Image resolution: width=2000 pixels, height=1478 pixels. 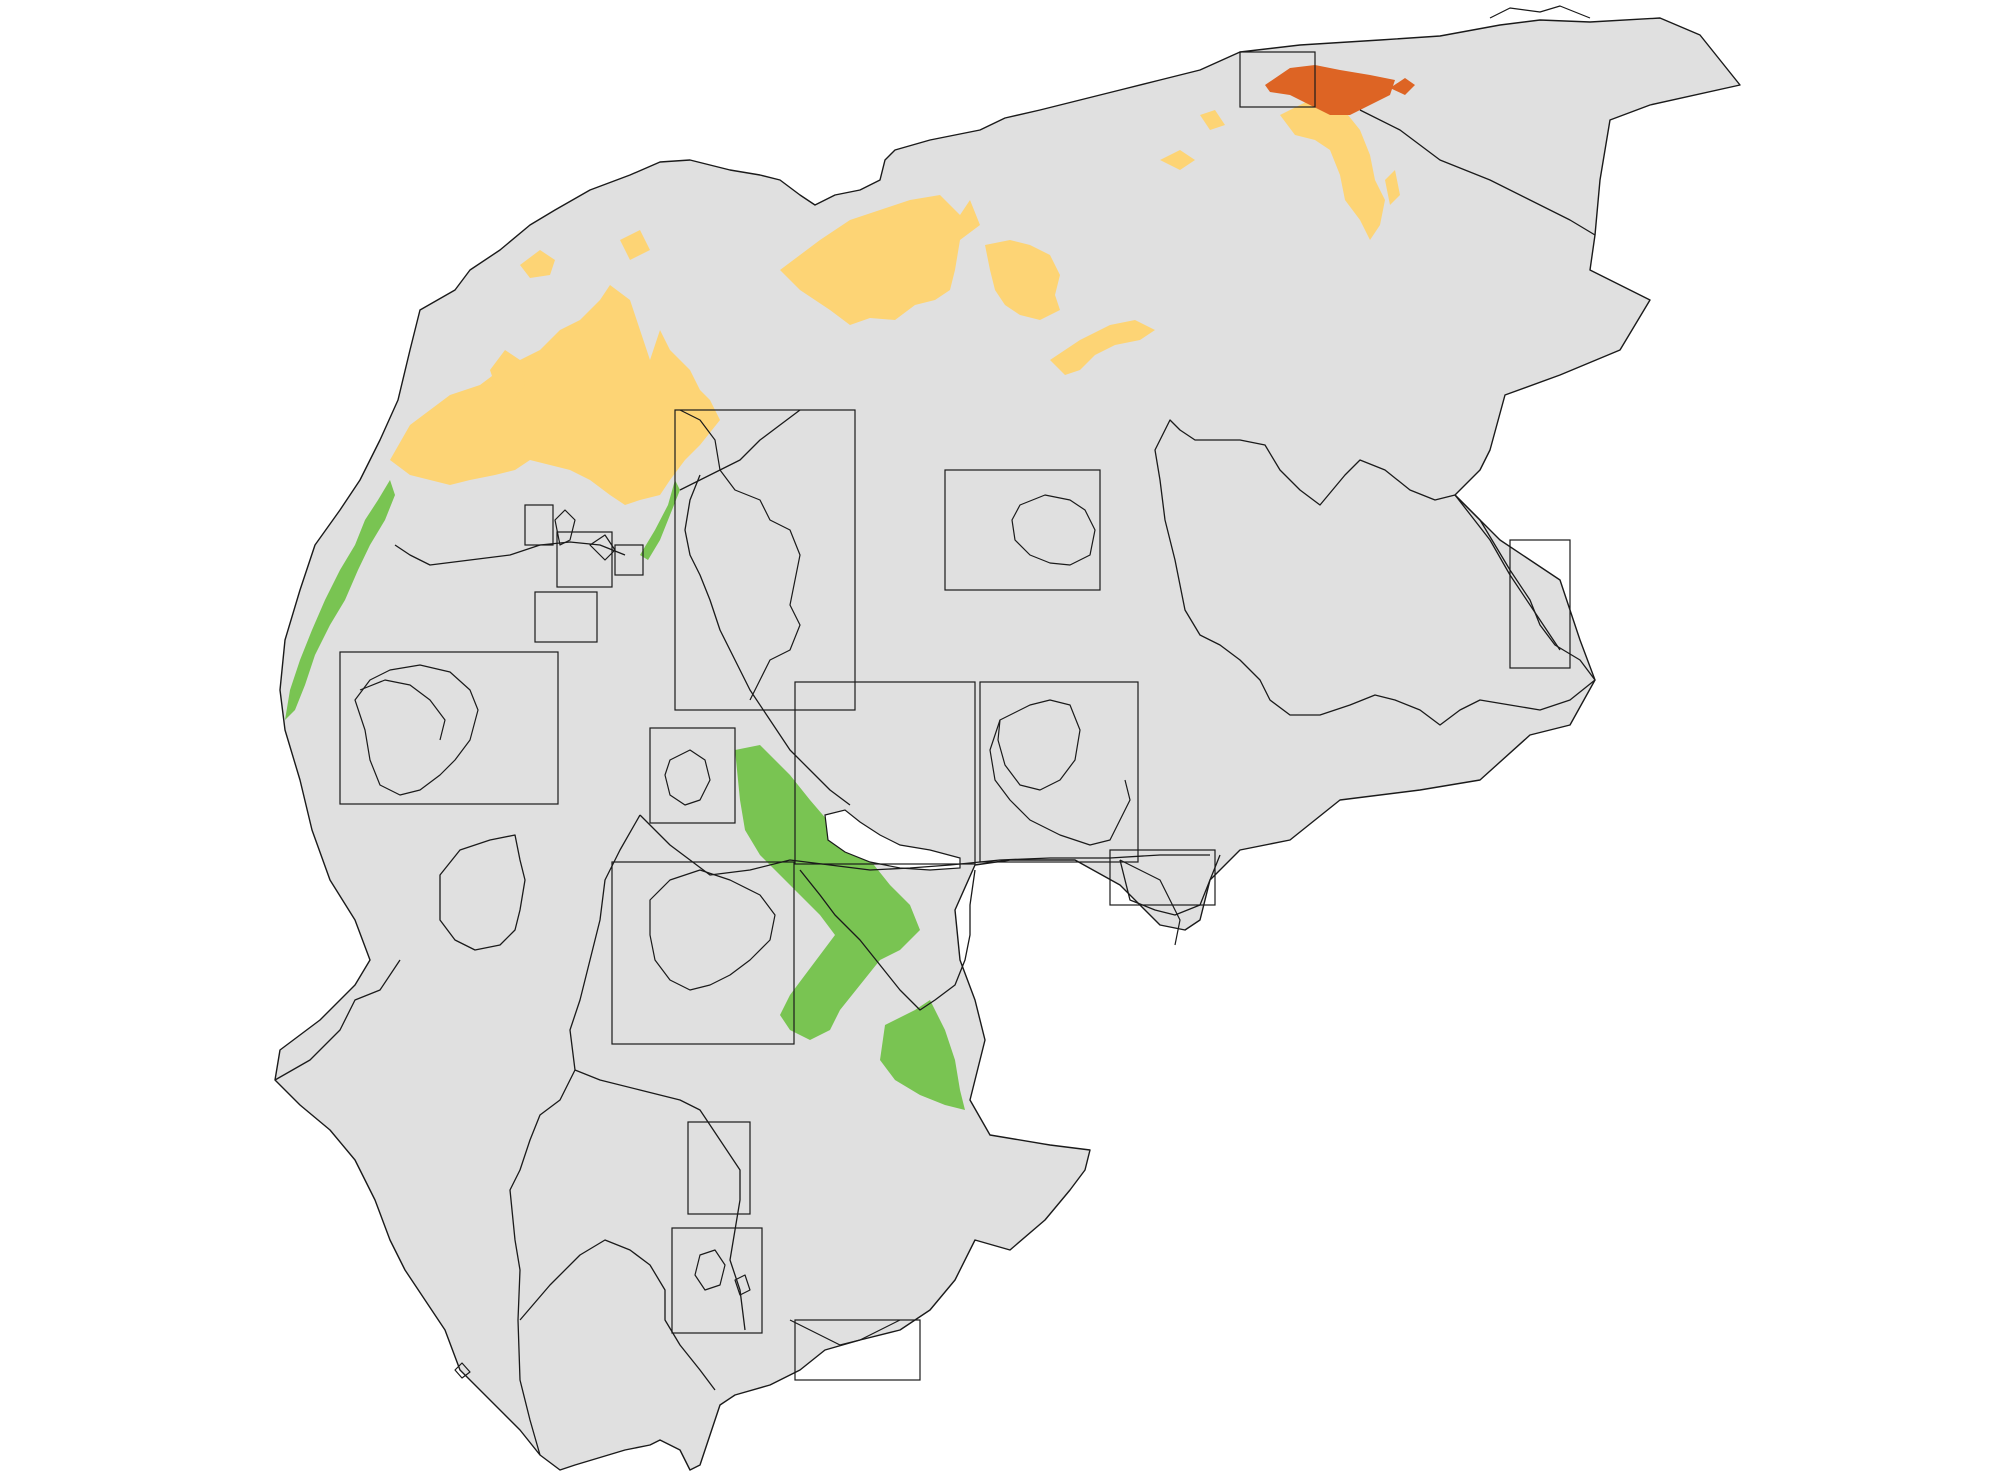 What do you see at coordinates (1330, 90) in the screenshot?
I see `orange-zone-main` at bounding box center [1330, 90].